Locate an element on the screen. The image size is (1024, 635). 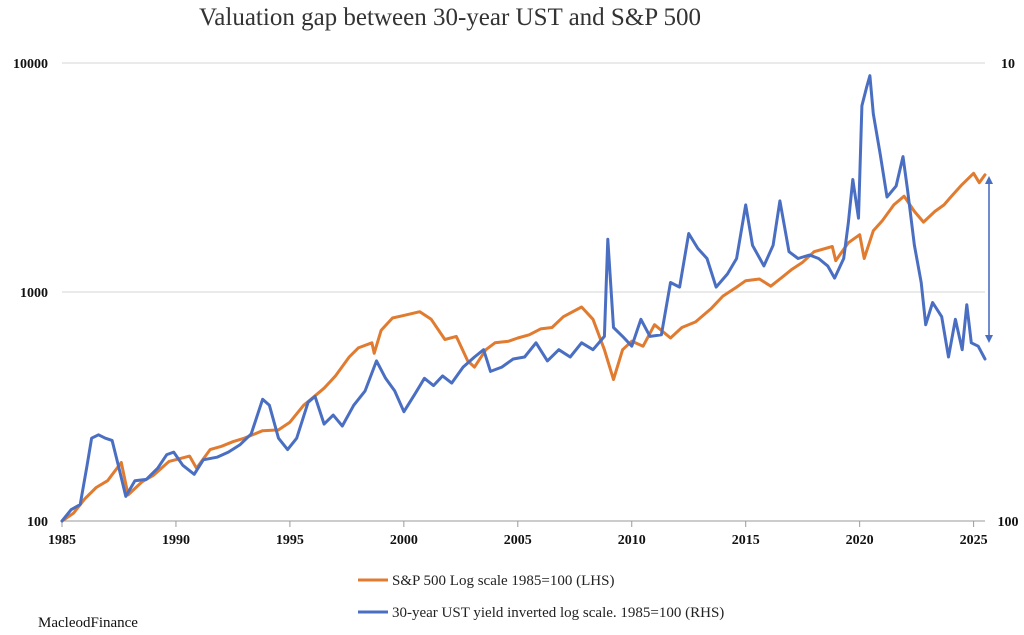
right-tick-label: 100 is located at coordinates (1008, 522).